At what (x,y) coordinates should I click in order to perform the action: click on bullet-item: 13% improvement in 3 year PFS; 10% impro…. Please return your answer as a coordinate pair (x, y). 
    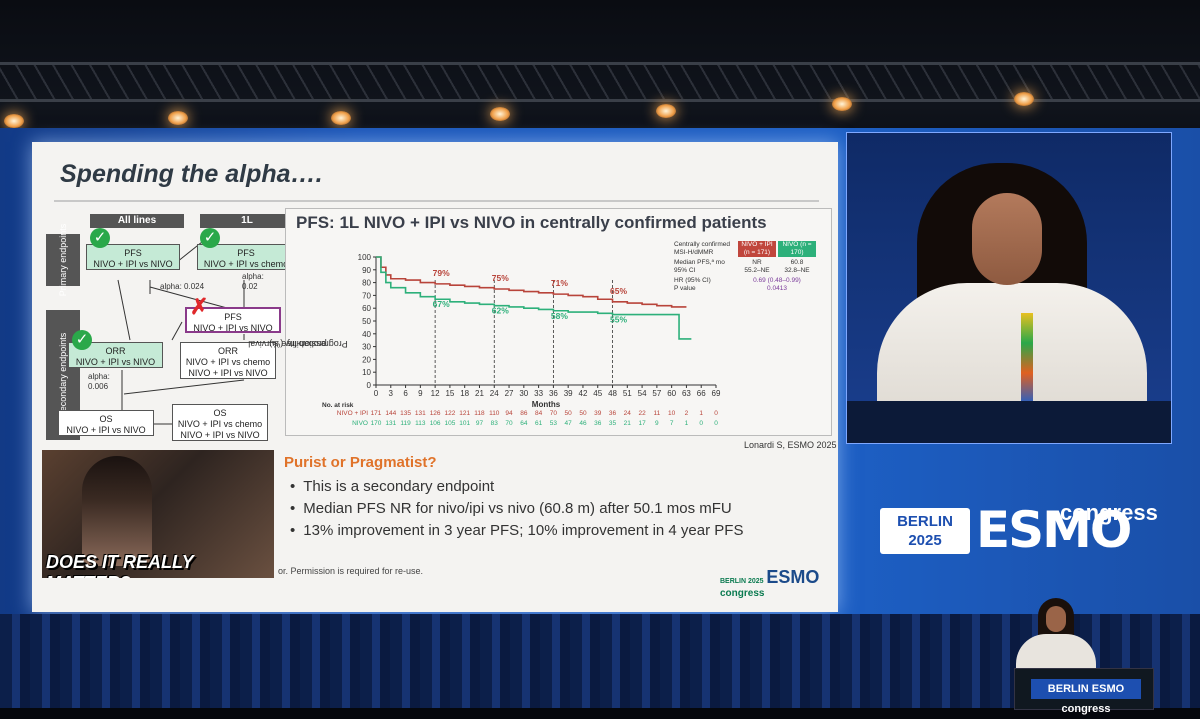
    Looking at the image, I should click on (516, 531).